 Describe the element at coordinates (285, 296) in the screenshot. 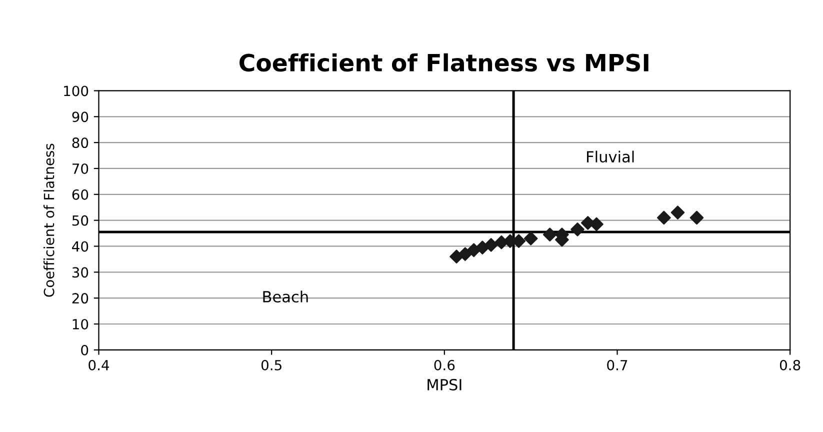

I see `annotation: Beach` at that location.